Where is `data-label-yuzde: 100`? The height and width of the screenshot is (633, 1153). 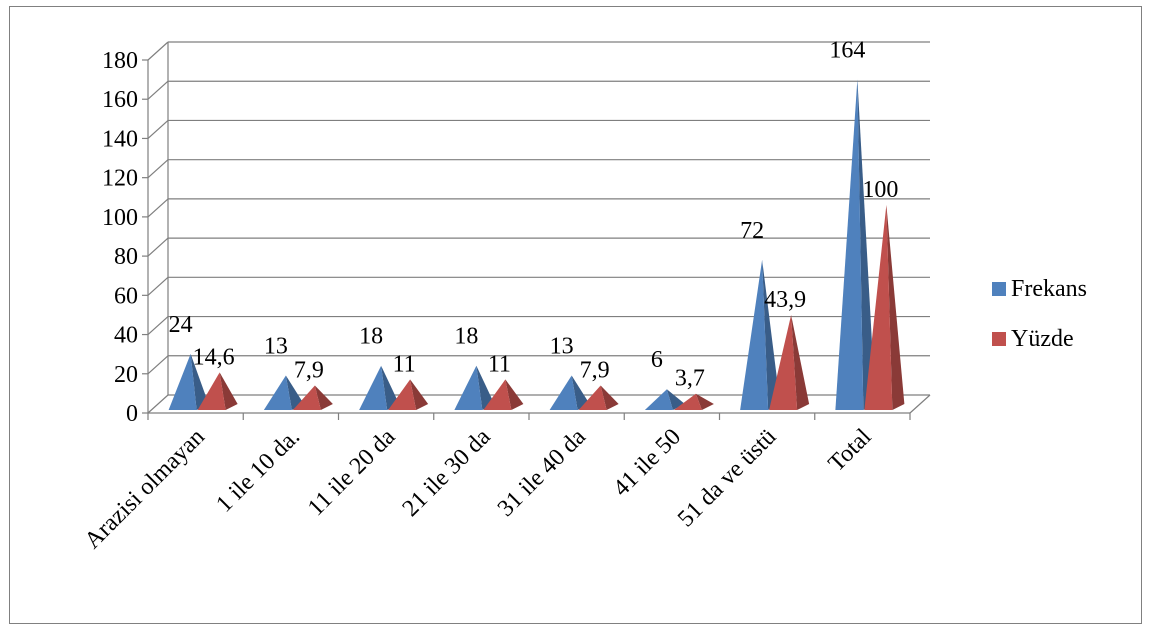 data-label-yuzde: 100 is located at coordinates (880, 190).